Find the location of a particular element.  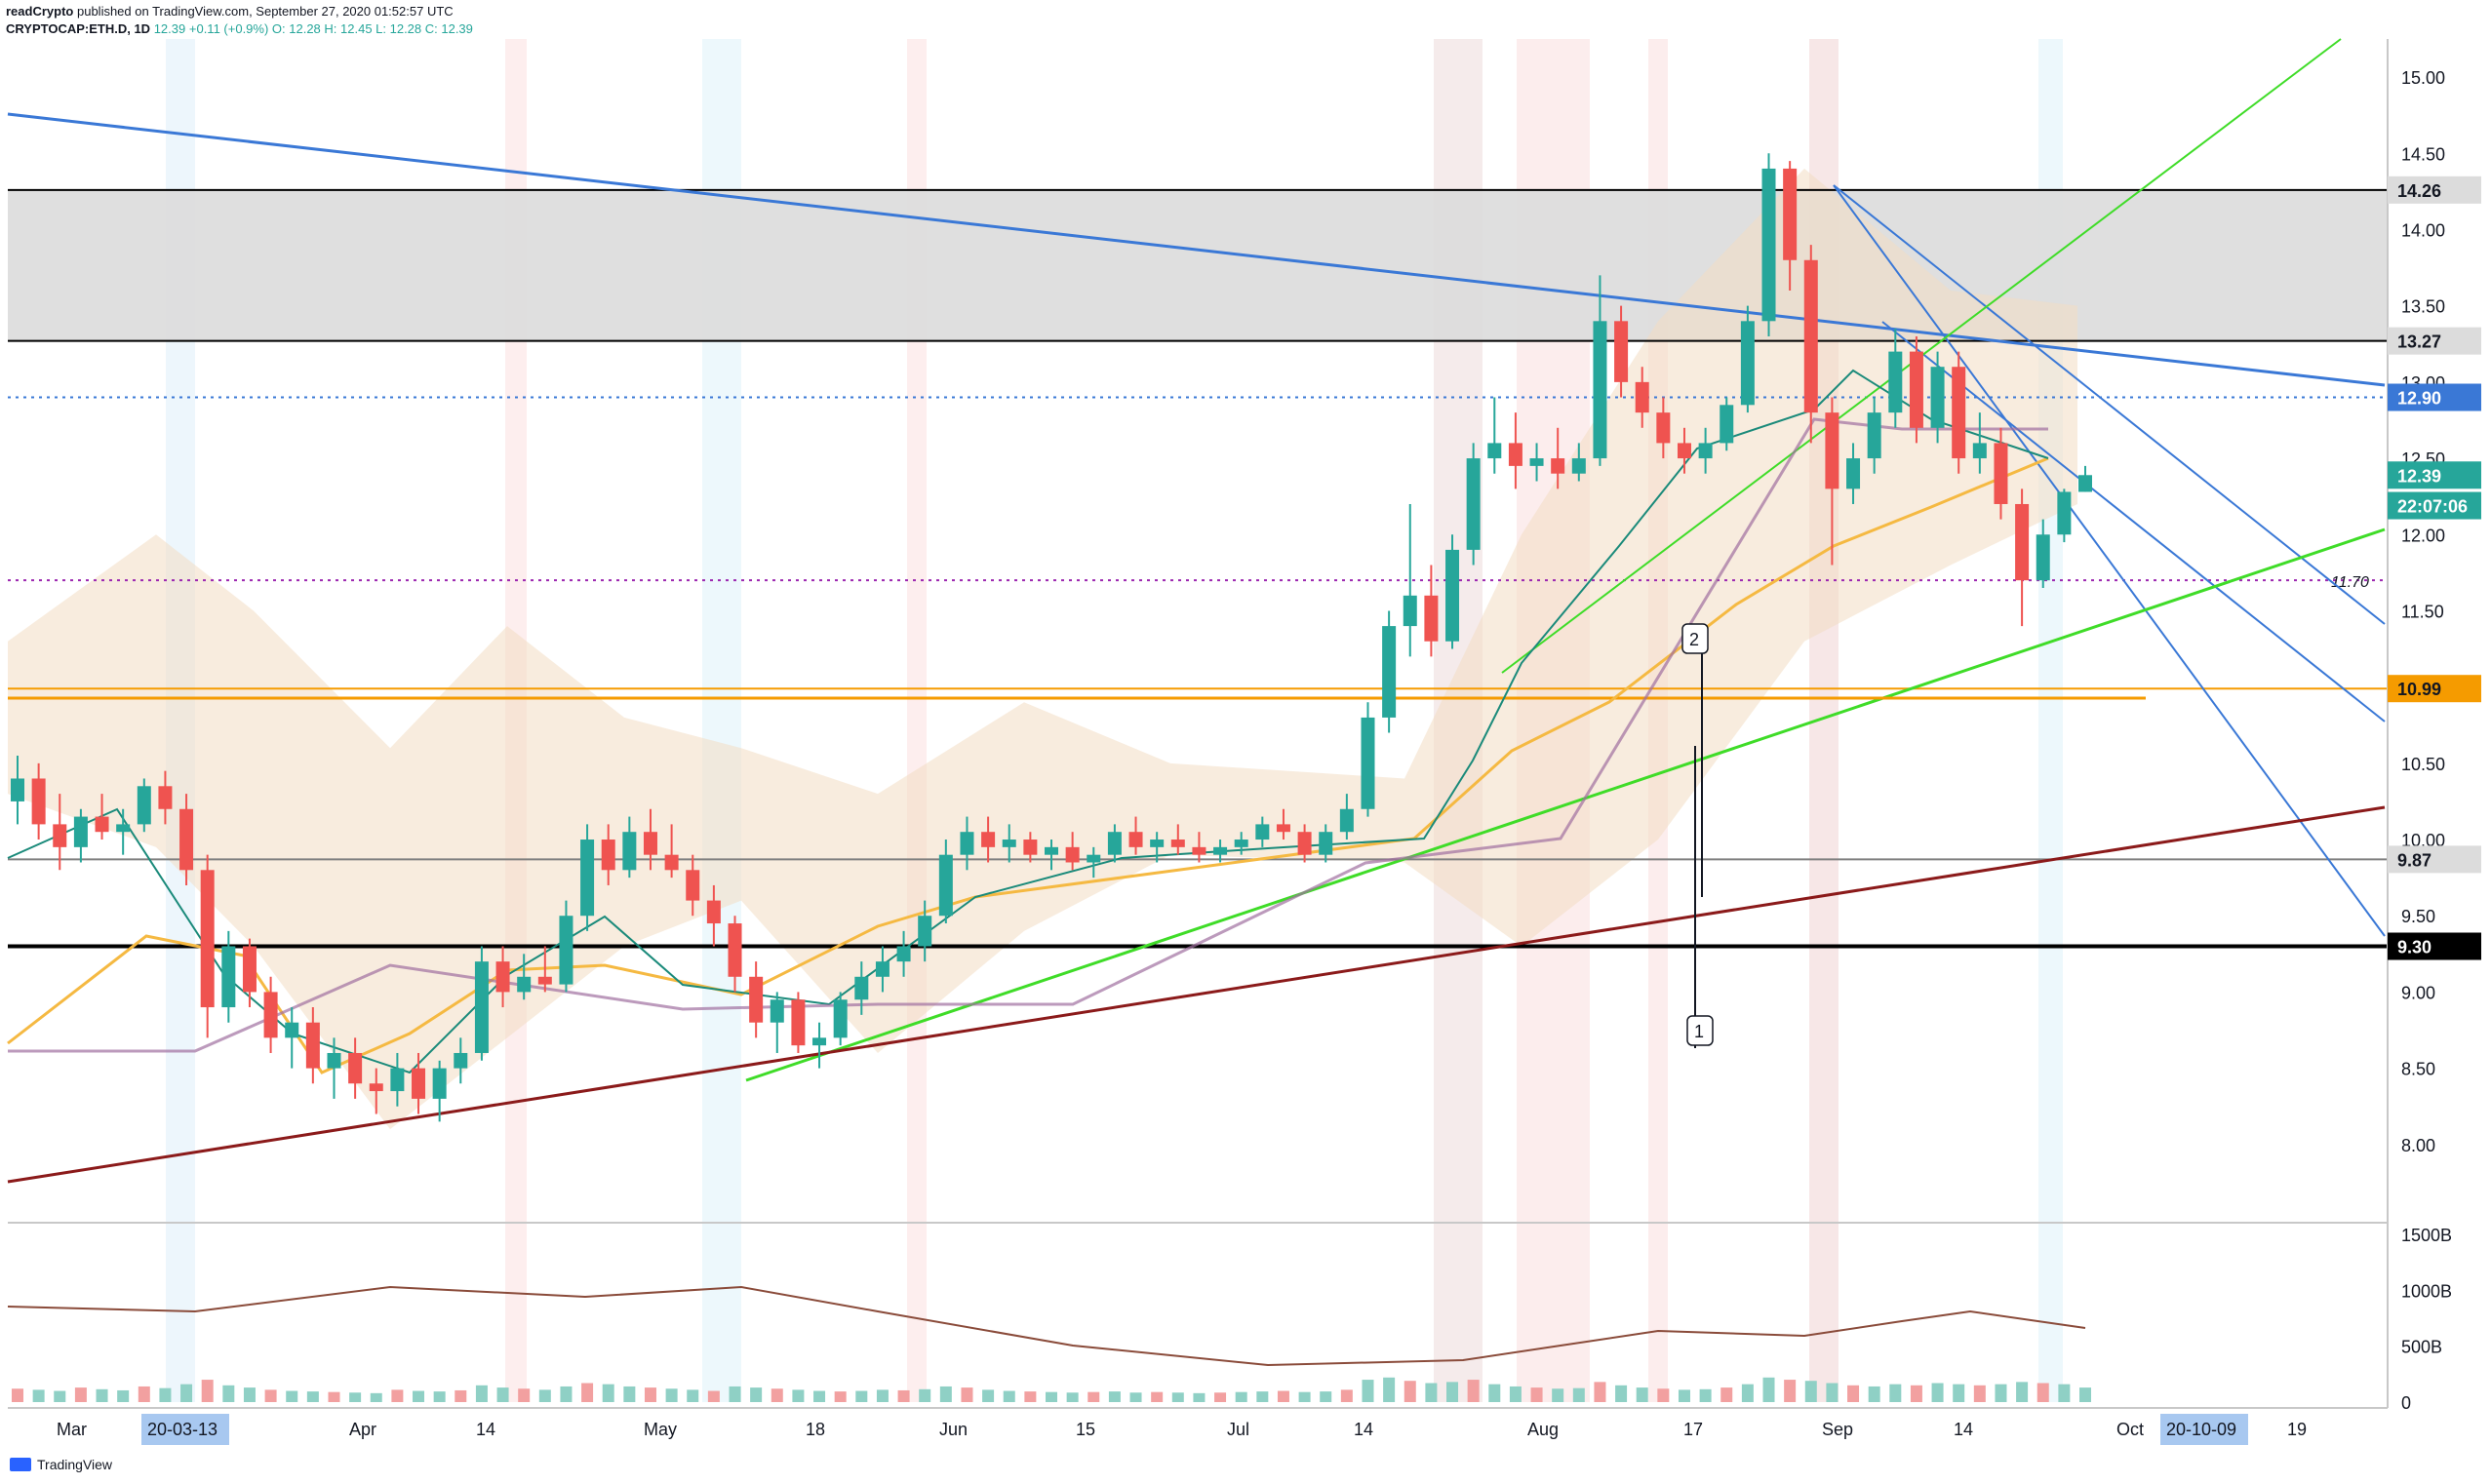

time-tick-label: 17 is located at coordinates (1693, 1429).